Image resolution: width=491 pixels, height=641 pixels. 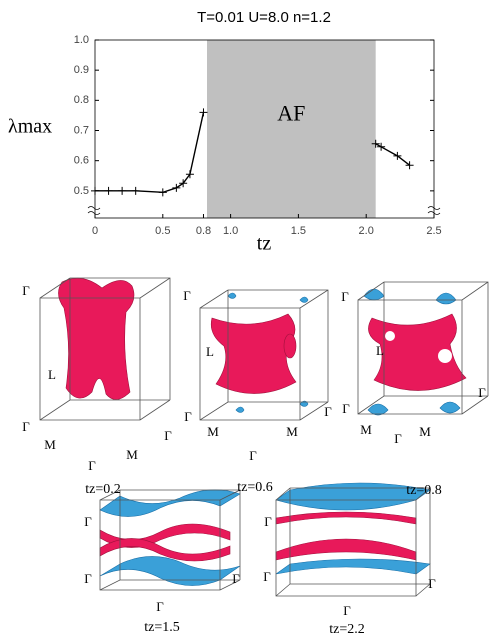 I want to click on y-axis-label: λmax, so click(x=30, y=127).